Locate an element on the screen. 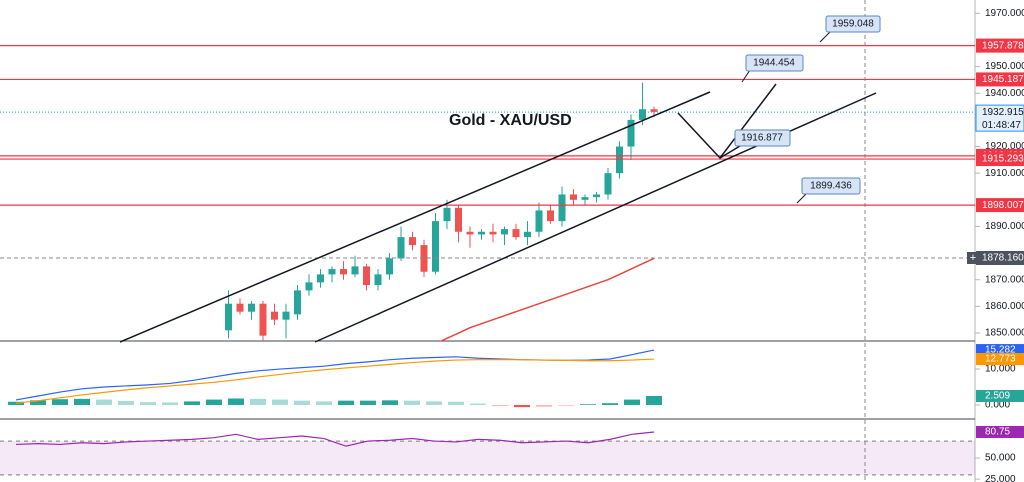  chart-title: Gold - XAU/USD is located at coordinates (510, 120).